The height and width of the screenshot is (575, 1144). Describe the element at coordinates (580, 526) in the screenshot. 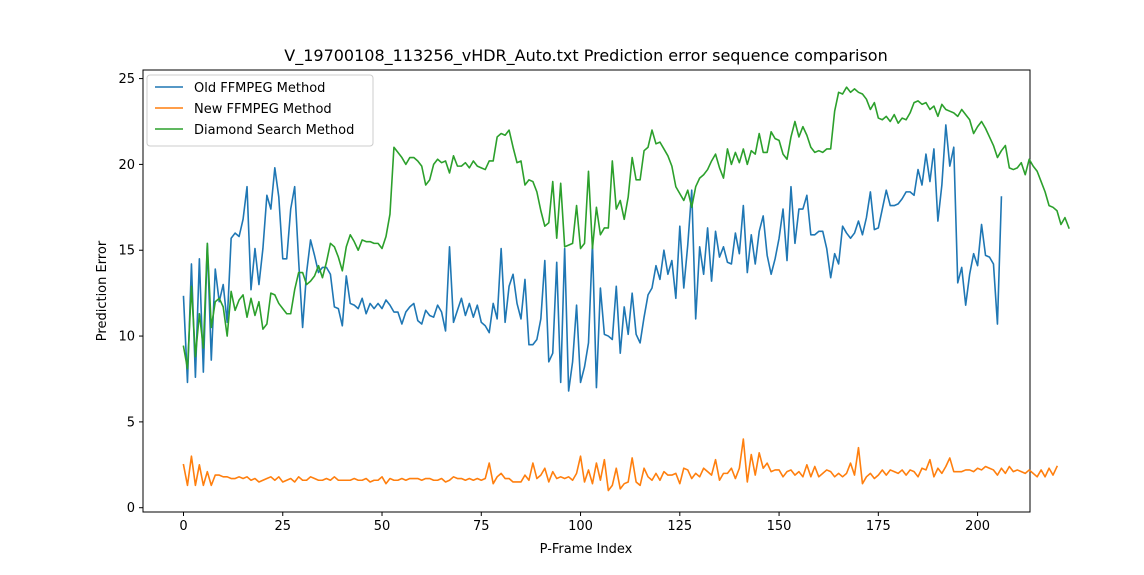

I see `x-tick-label: 100` at that location.